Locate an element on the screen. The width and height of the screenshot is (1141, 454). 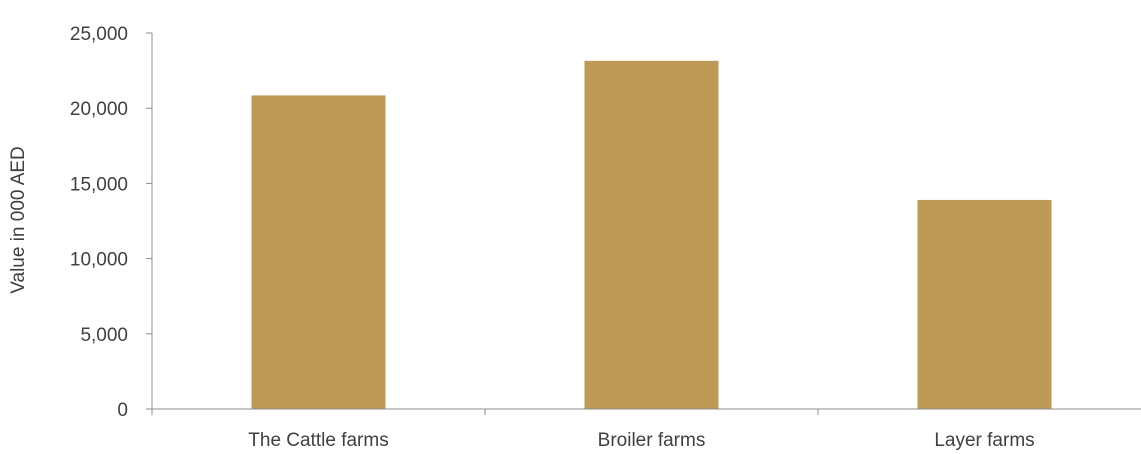
x-tick-label: The Cattle farms is located at coordinates (318, 440).